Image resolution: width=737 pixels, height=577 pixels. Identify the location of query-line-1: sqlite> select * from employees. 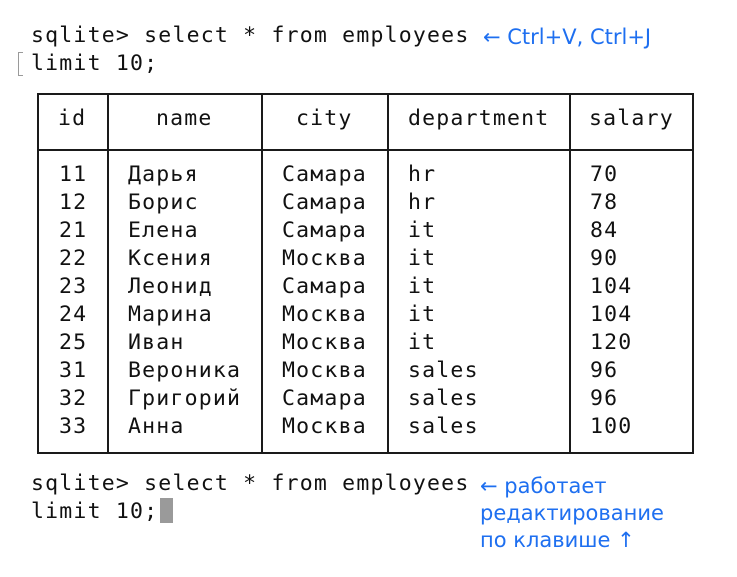
(250, 35).